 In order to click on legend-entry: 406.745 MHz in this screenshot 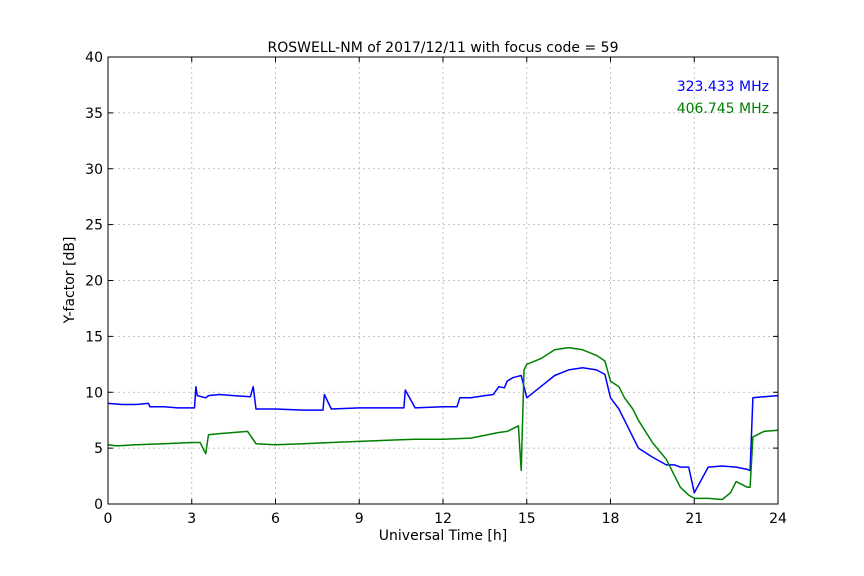, I will do `click(723, 109)`.